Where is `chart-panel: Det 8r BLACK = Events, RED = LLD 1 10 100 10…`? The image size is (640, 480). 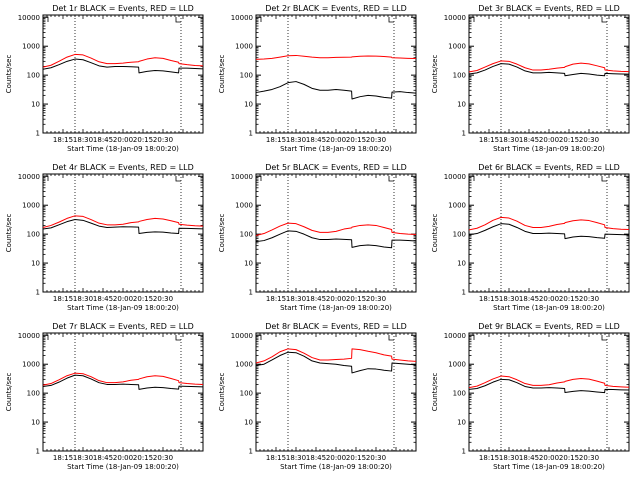 chart-panel: Det 8r BLACK = Events, RED = LLD 1 10 100 10… is located at coordinates (317, 396).